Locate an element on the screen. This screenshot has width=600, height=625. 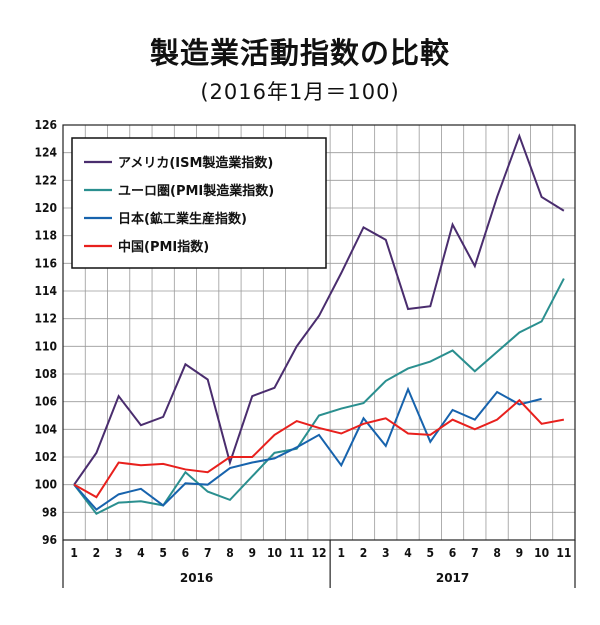
y-tick-label: 98 is located at coordinates (49, 512).